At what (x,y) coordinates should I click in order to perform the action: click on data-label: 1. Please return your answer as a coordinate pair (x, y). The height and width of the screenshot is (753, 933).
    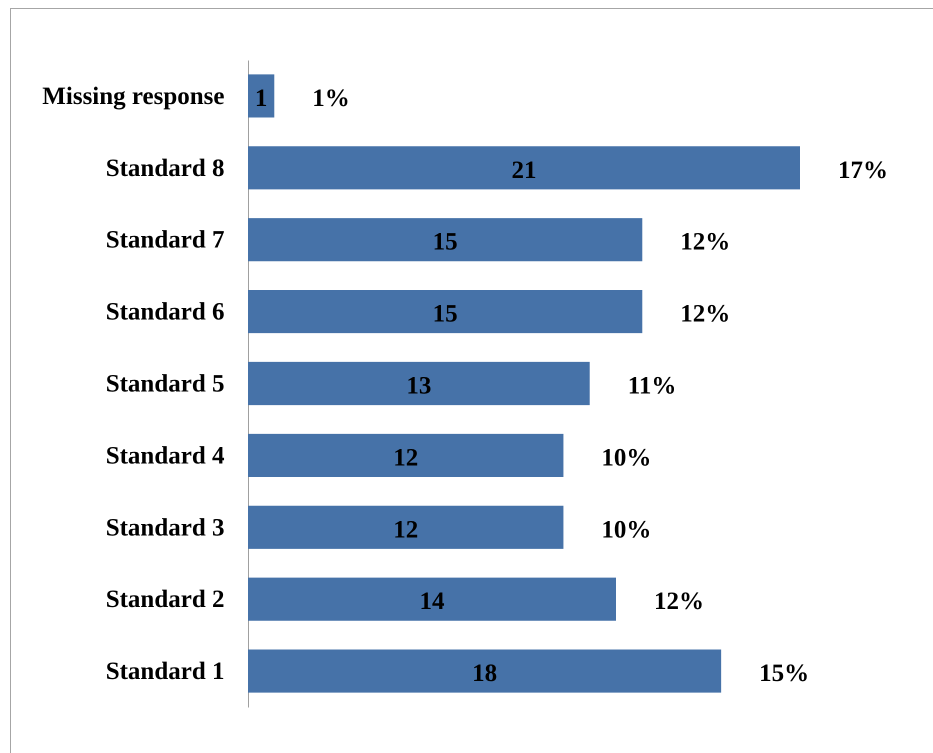
    Looking at the image, I should click on (261, 98).